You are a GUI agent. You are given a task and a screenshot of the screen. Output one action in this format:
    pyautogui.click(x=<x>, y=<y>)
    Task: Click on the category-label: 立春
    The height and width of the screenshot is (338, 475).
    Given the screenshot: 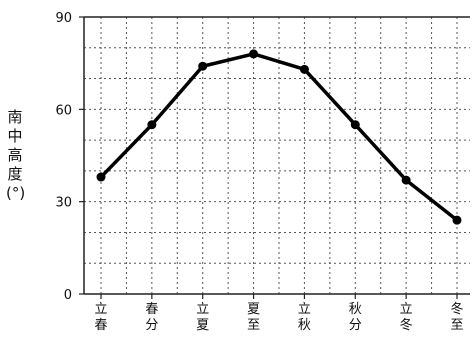 What is the action you would take?
    pyautogui.click(x=100, y=317)
    